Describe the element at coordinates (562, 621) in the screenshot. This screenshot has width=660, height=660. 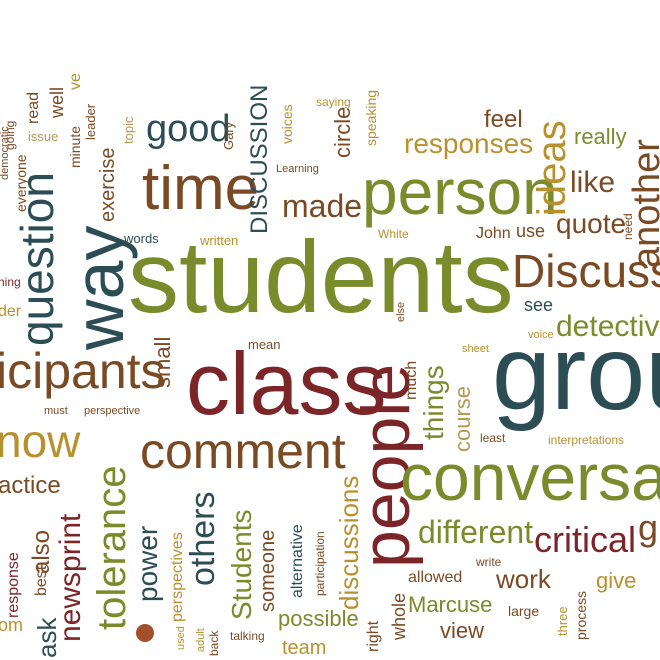
I see `word-three: three` at that location.